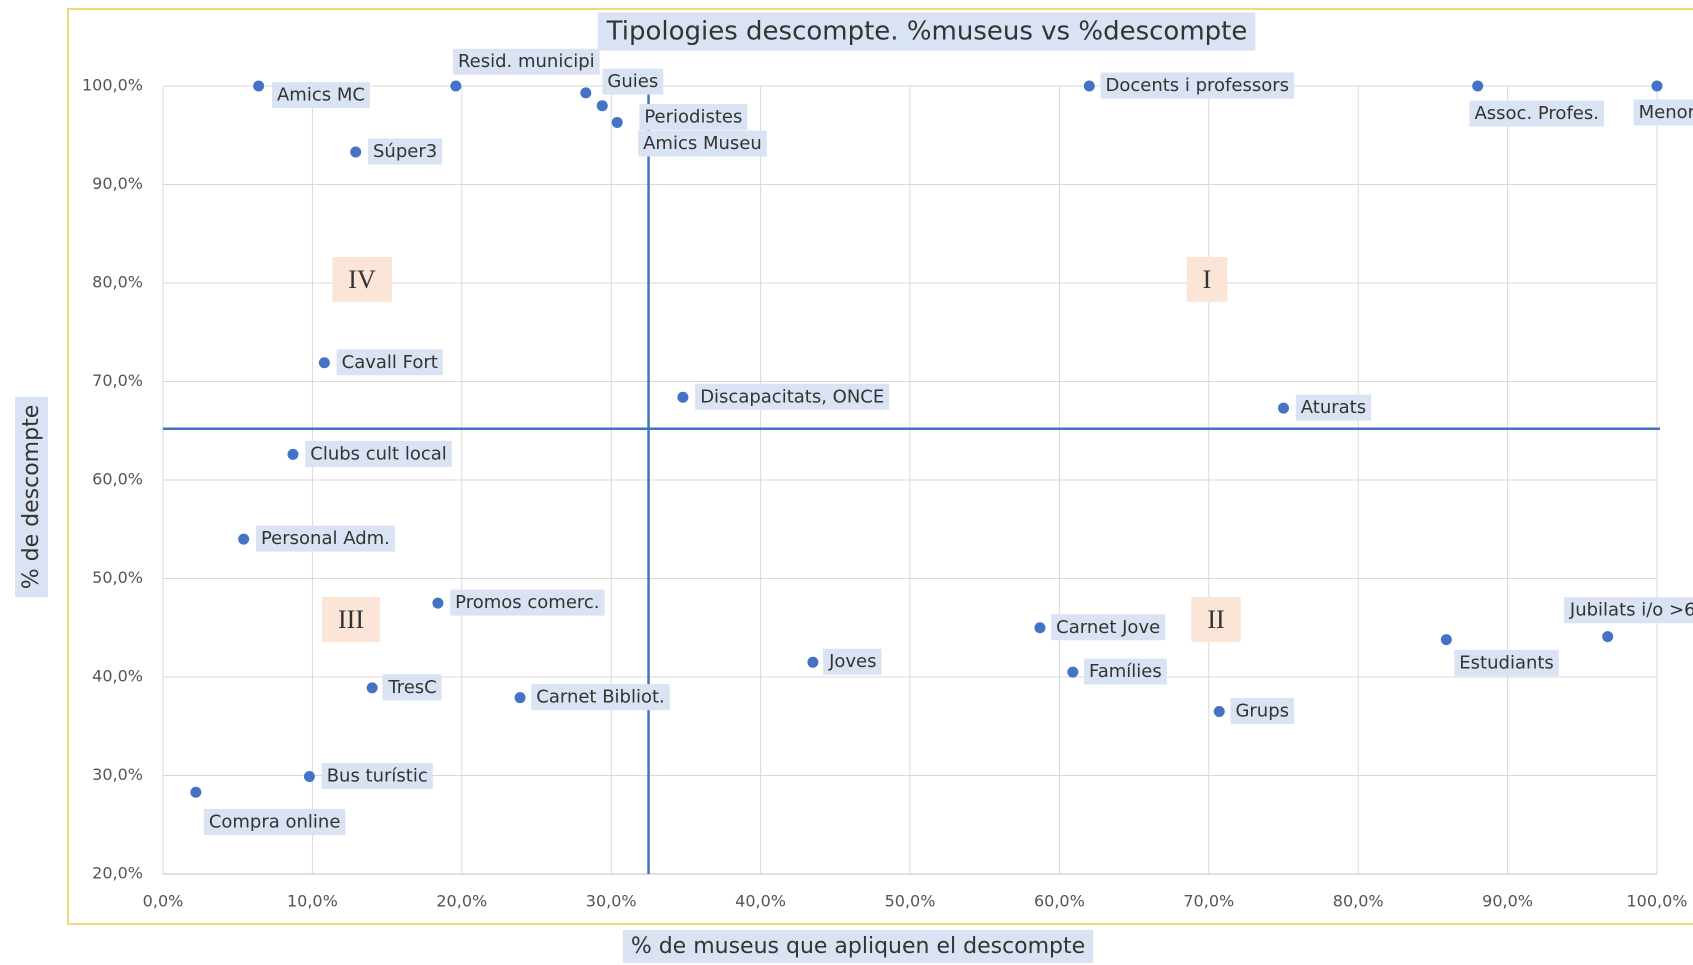  I want to click on point-label-group: Bus turístic, so click(377, 775).